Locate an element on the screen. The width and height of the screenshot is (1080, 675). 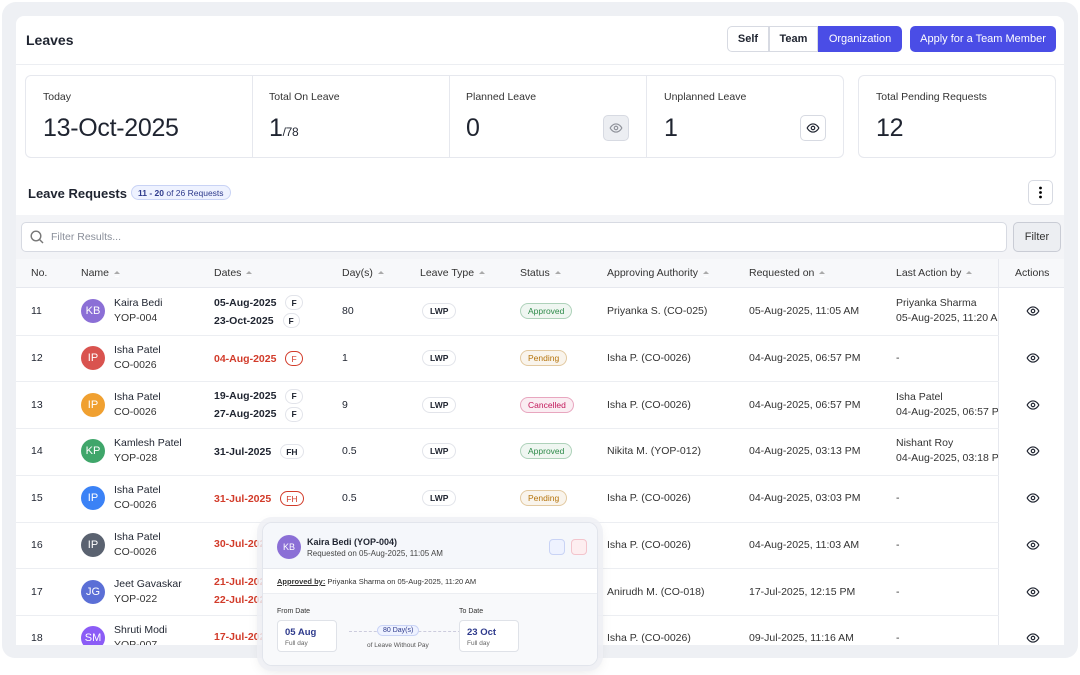
filter-button: Filter is located at coordinates (1037, 237).